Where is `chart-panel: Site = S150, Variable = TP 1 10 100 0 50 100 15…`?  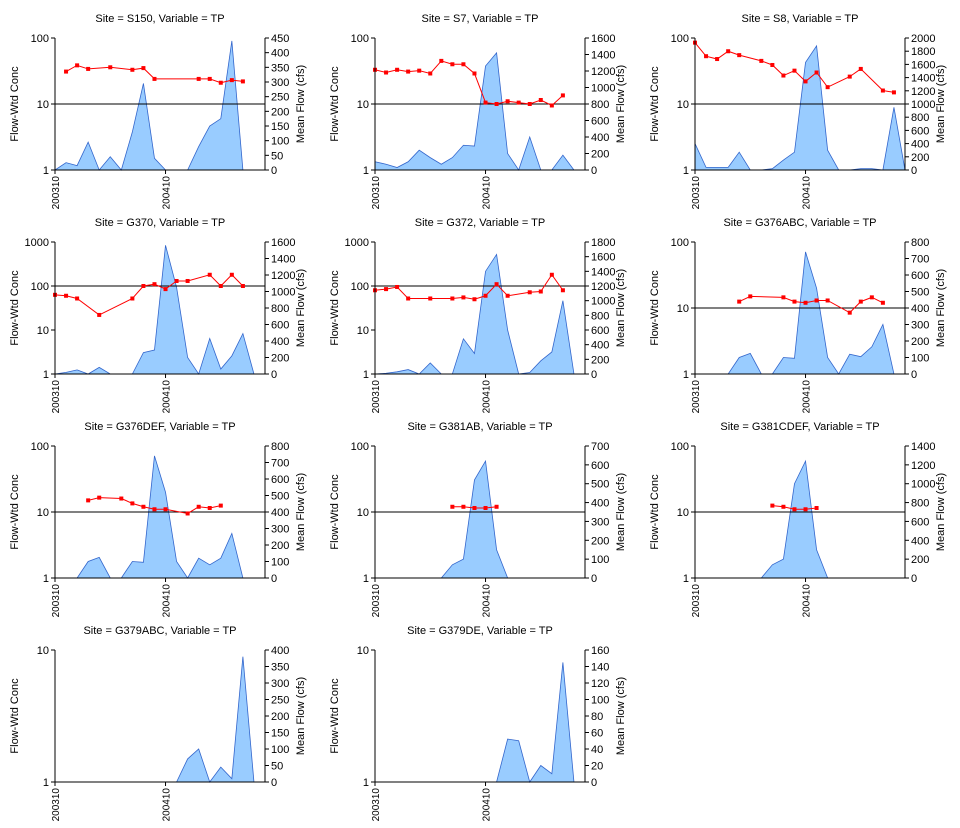
chart-panel: Site = S150, Variable = TP 1 10 100 0 50 100 15… is located at coordinates (158, 111).